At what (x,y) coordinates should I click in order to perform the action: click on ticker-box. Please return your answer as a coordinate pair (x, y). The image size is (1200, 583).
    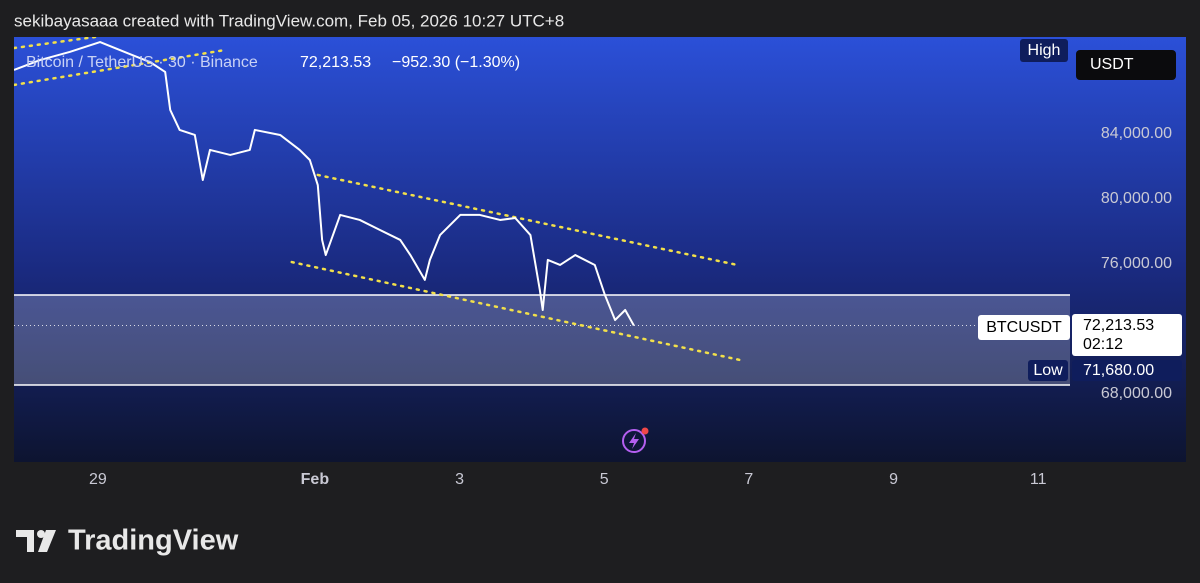
    Looking at the image, I should click on (1024, 327).